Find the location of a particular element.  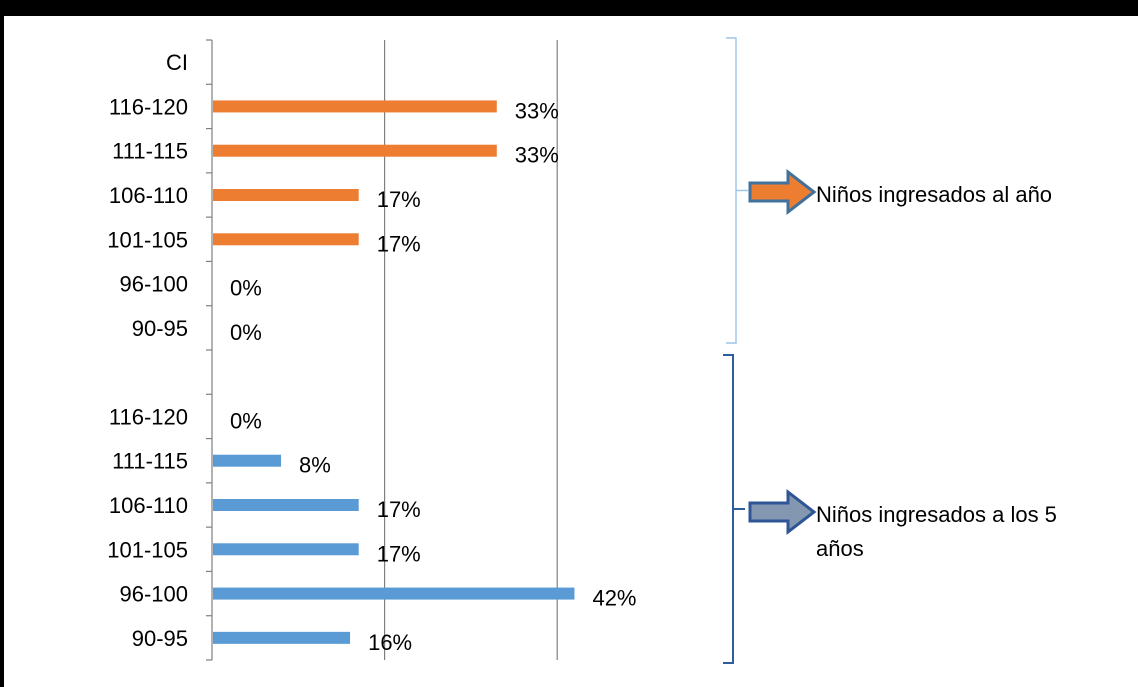

gridlines is located at coordinates (471, 350).